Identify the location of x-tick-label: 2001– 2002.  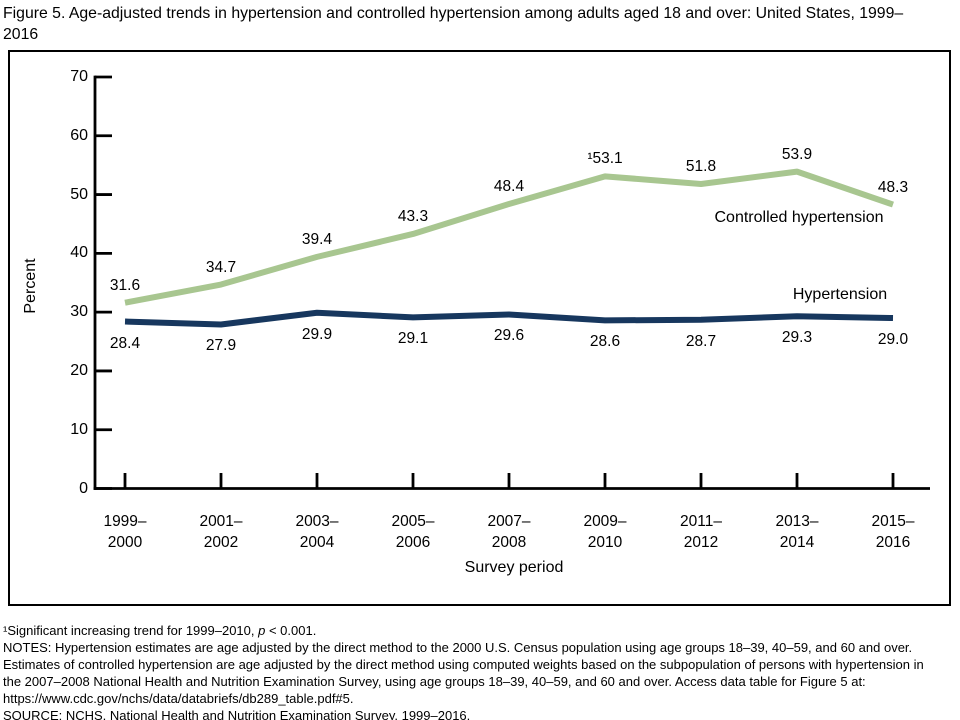
(221, 532).